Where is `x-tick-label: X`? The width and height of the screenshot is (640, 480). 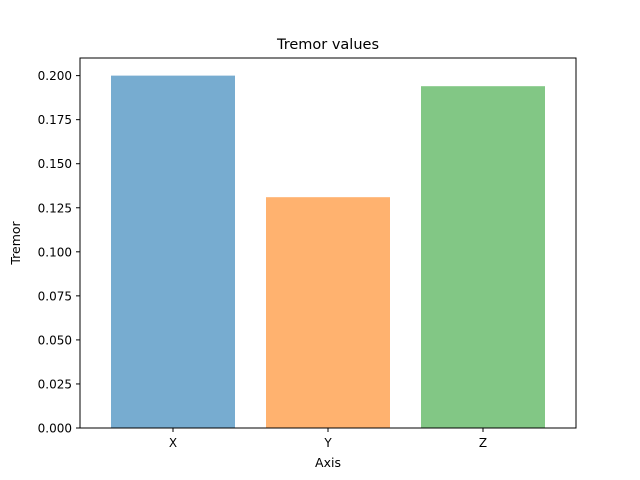 x-tick-label: X is located at coordinates (173, 443).